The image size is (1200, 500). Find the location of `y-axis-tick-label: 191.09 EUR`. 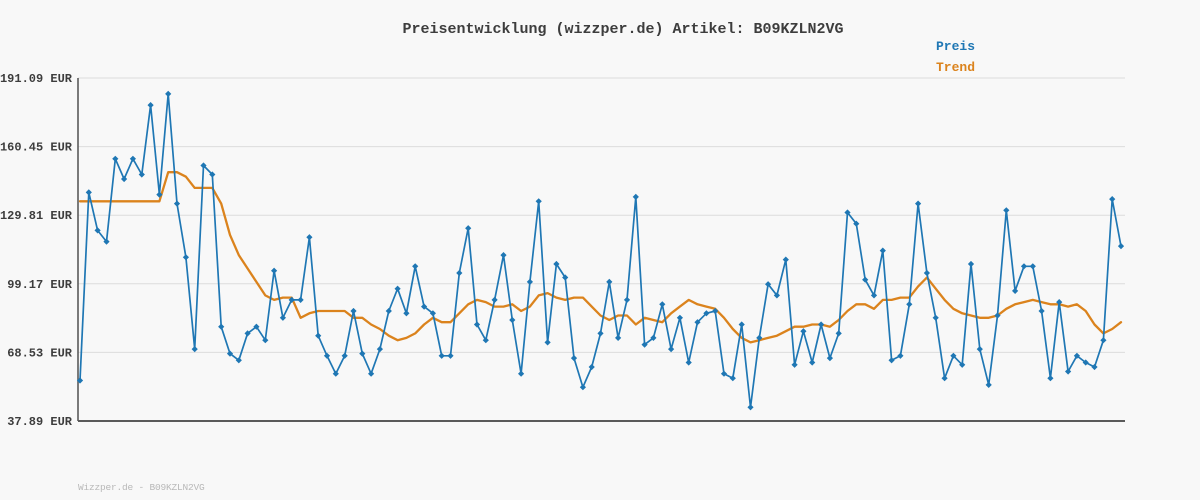

y-axis-tick-label: 191.09 EUR is located at coordinates (36, 79).